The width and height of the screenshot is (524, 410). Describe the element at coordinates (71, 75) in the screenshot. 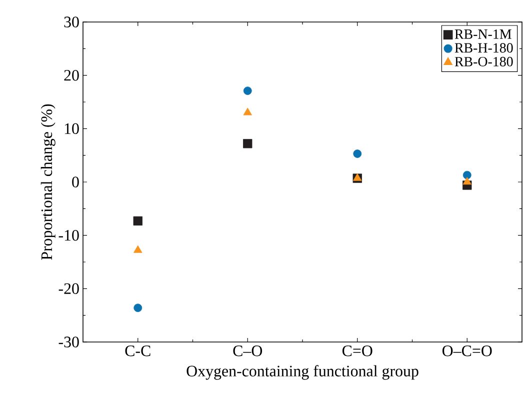

I see `y-tick-label: 20` at that location.